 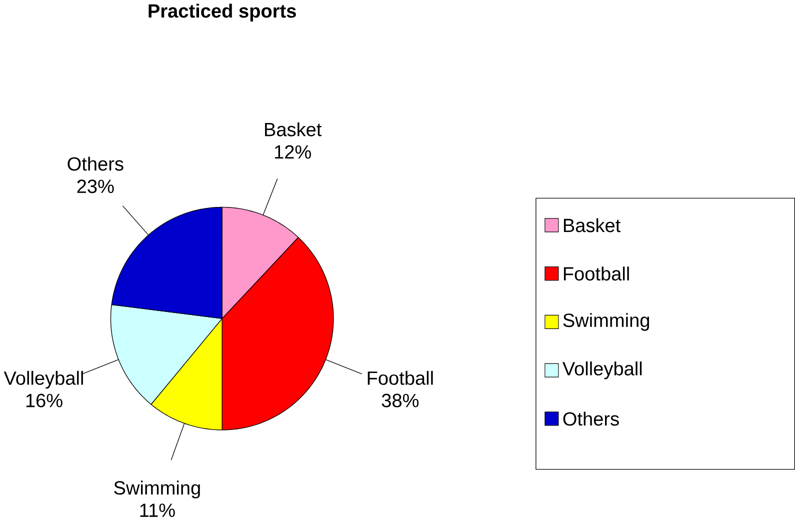 I want to click on data-label: 12%, so click(x=292, y=152).